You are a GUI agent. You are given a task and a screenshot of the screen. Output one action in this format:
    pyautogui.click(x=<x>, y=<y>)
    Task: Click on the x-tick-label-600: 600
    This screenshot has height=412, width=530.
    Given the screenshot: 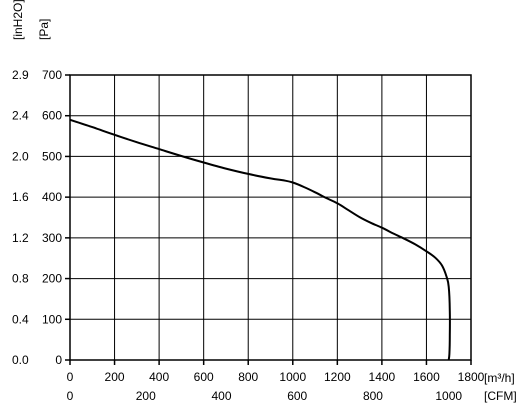 What is the action you would take?
    pyautogui.click(x=204, y=377)
    